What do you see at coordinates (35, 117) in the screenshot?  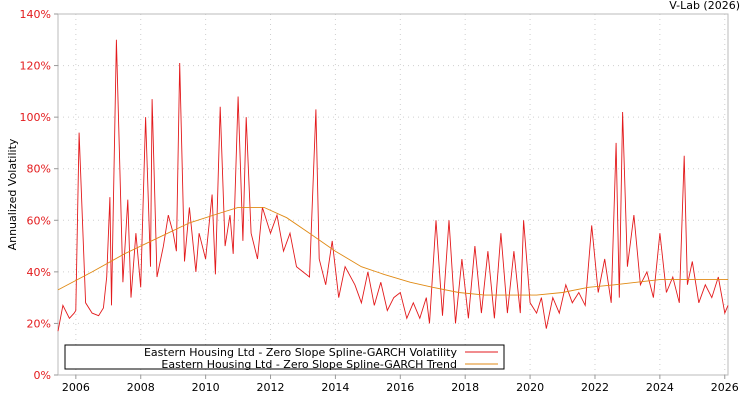 I see `y-tick-label: 100%` at bounding box center [35, 117].